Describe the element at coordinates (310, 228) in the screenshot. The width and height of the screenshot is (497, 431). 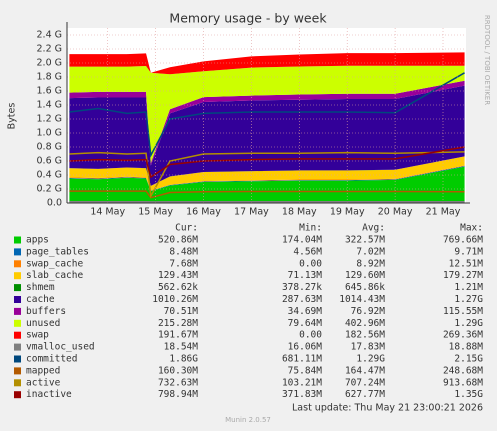
I see `stats-header: Min:` at that location.